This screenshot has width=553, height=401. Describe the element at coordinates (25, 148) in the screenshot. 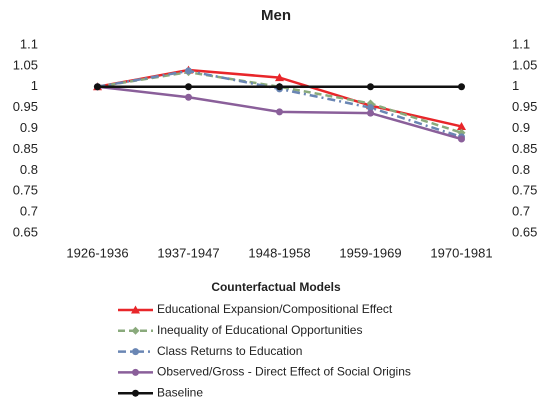

I see `y-tick-label: 0.85` at that location.